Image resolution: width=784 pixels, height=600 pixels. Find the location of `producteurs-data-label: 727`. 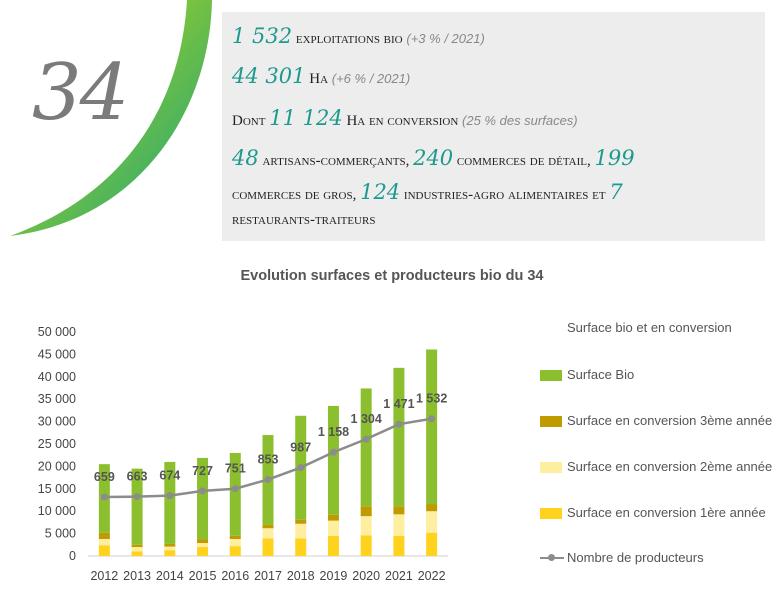

producteurs-data-label: 727 is located at coordinates (202, 471).